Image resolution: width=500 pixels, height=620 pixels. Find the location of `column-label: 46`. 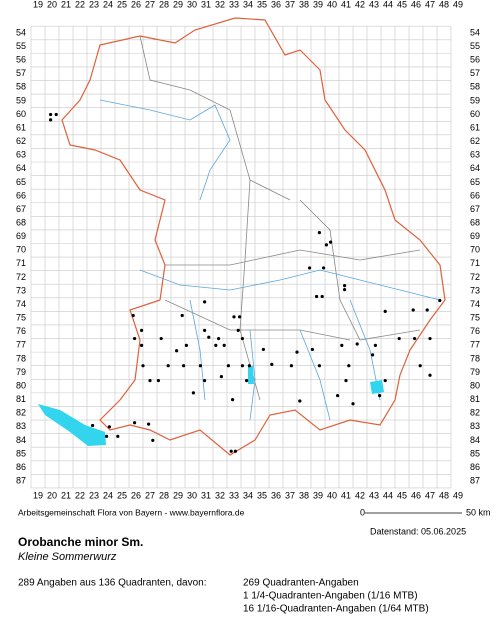

column-label: 46 is located at coordinates (416, 4).